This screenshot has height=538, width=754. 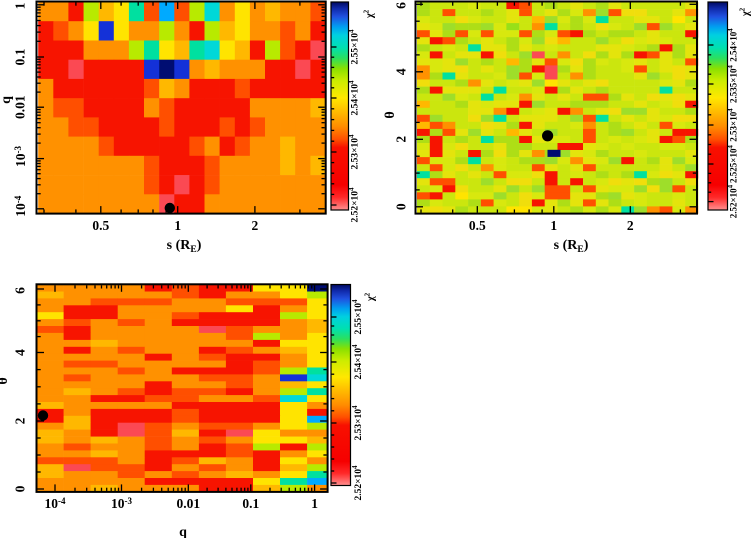 I want to click on svg-text: 2.535×104, so click(x=733, y=84).